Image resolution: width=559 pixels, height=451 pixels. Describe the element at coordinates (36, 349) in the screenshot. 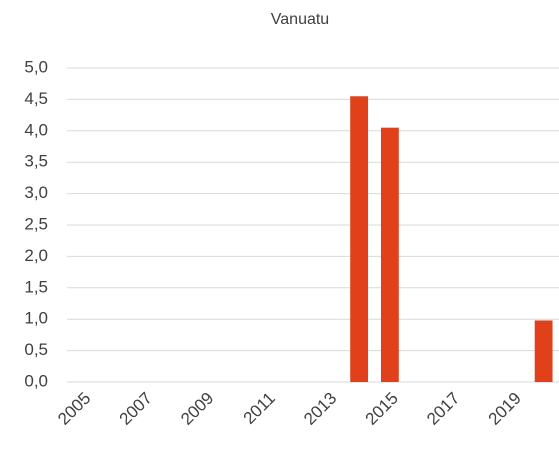

I see `y-tick-label: 0,5` at that location.